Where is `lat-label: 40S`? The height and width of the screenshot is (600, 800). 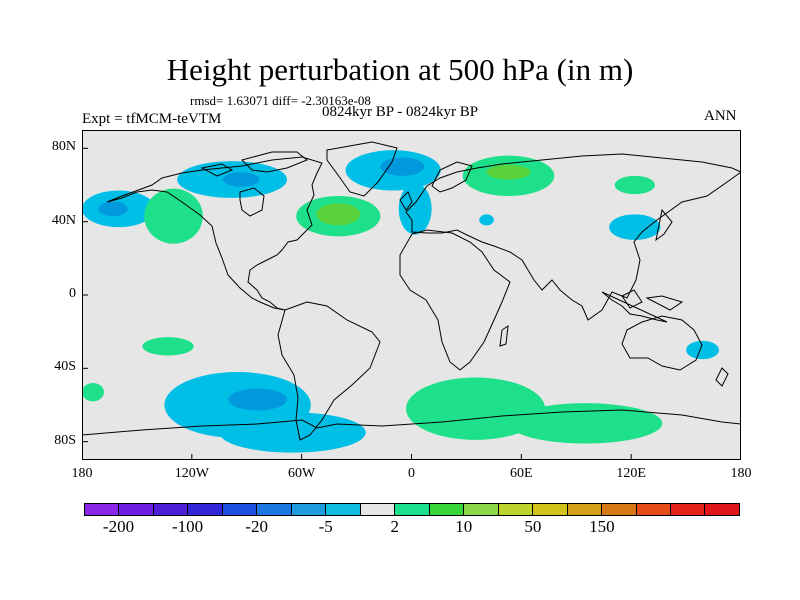 lat-label: 40S is located at coordinates (65, 367).